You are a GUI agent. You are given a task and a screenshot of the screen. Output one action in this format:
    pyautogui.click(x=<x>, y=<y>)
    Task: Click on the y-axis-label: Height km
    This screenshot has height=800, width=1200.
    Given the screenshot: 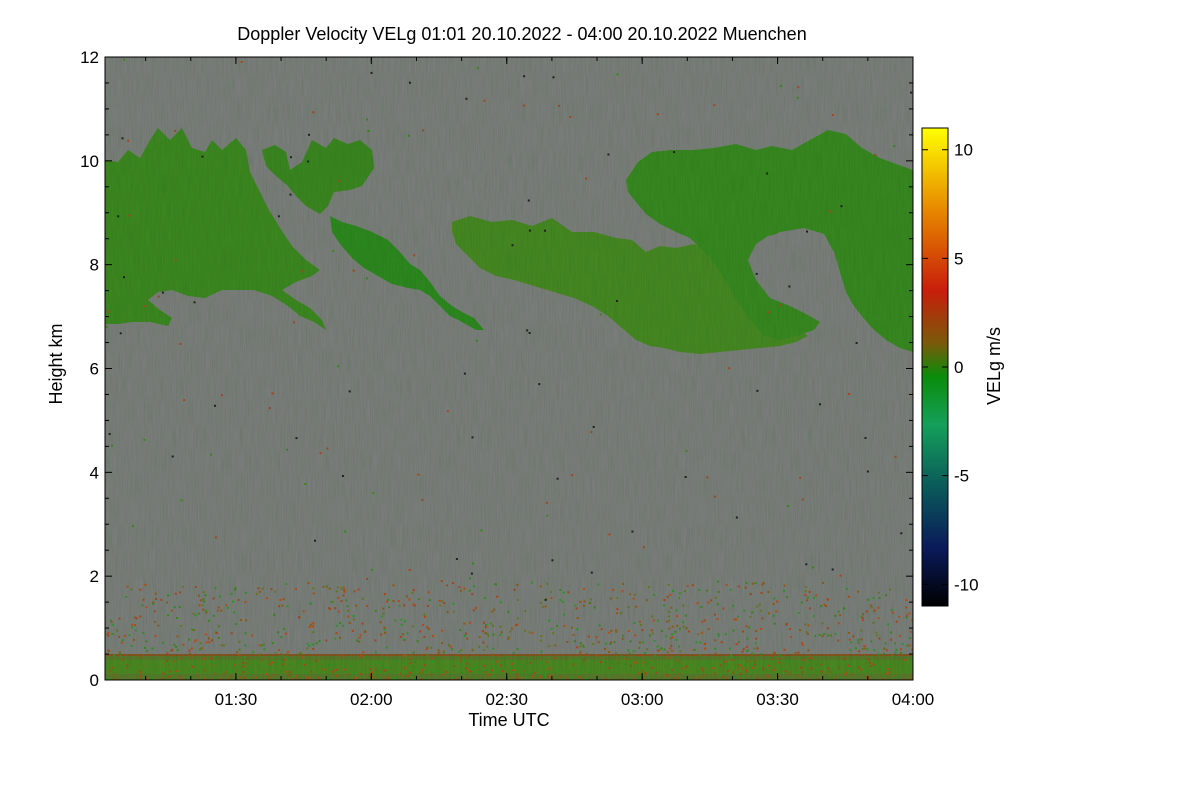 What is the action you would take?
    pyautogui.click(x=56, y=363)
    